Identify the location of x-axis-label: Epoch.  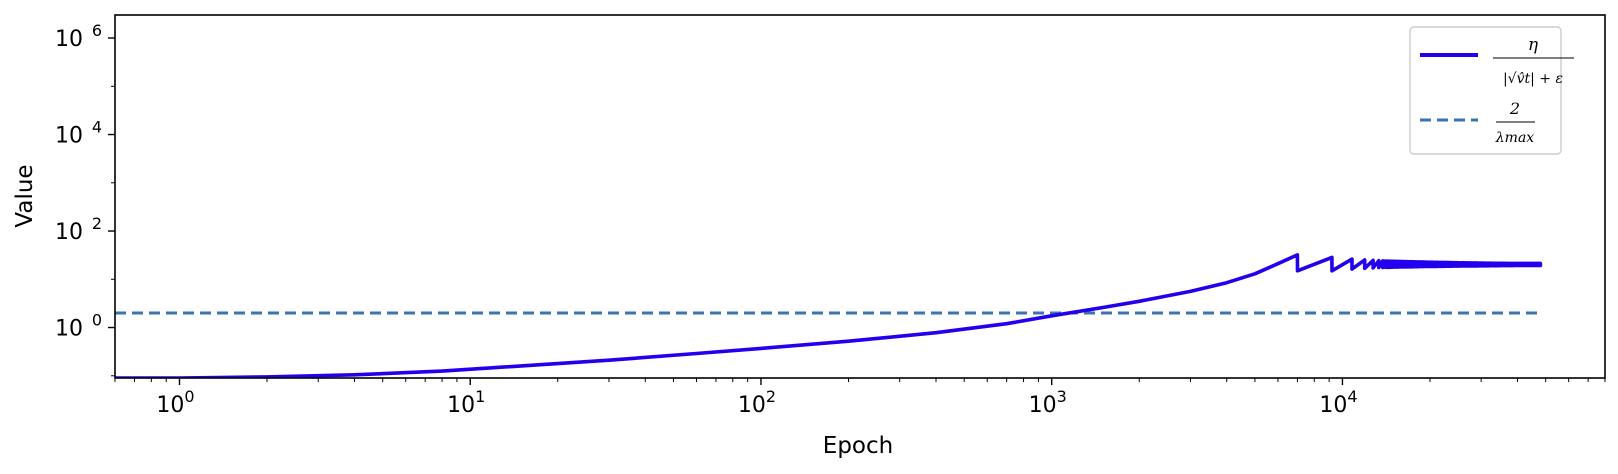
(858, 446).